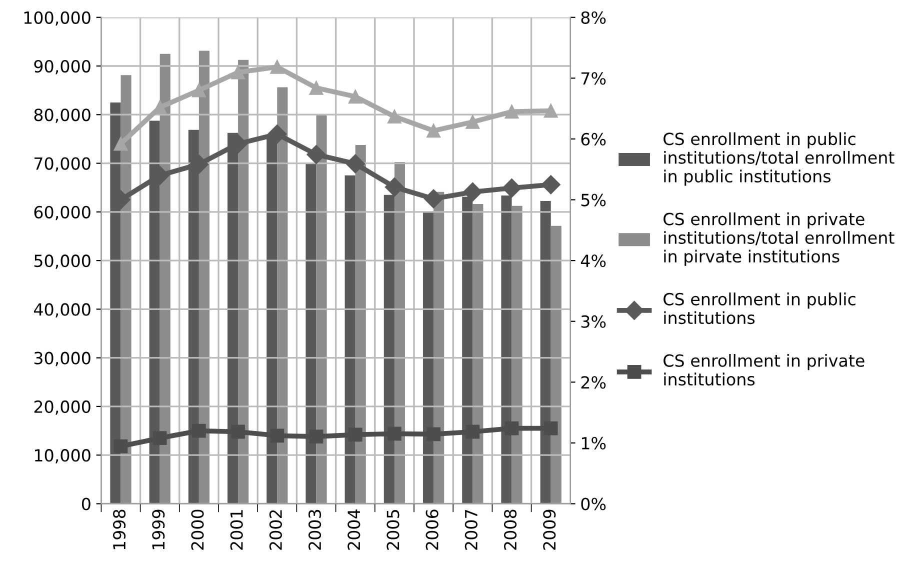 The width and height of the screenshot is (920, 579). Describe the element at coordinates (86, 504) in the screenshot. I see `y-tick-label: 0` at that location.